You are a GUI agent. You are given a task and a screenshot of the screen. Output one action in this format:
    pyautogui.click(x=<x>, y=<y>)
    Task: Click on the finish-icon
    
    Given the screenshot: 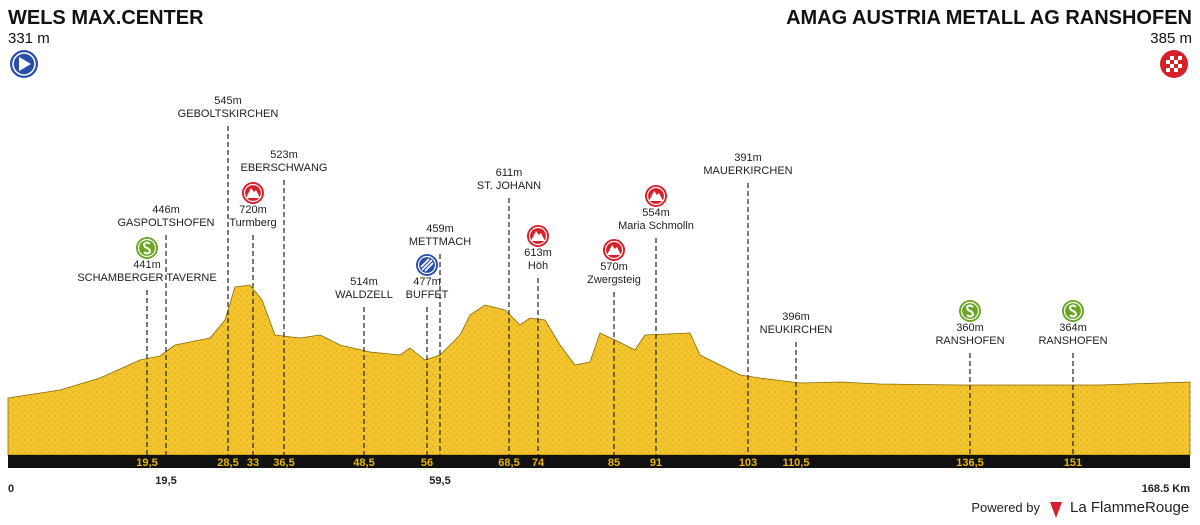 What is the action you would take?
    pyautogui.click(x=1174, y=64)
    